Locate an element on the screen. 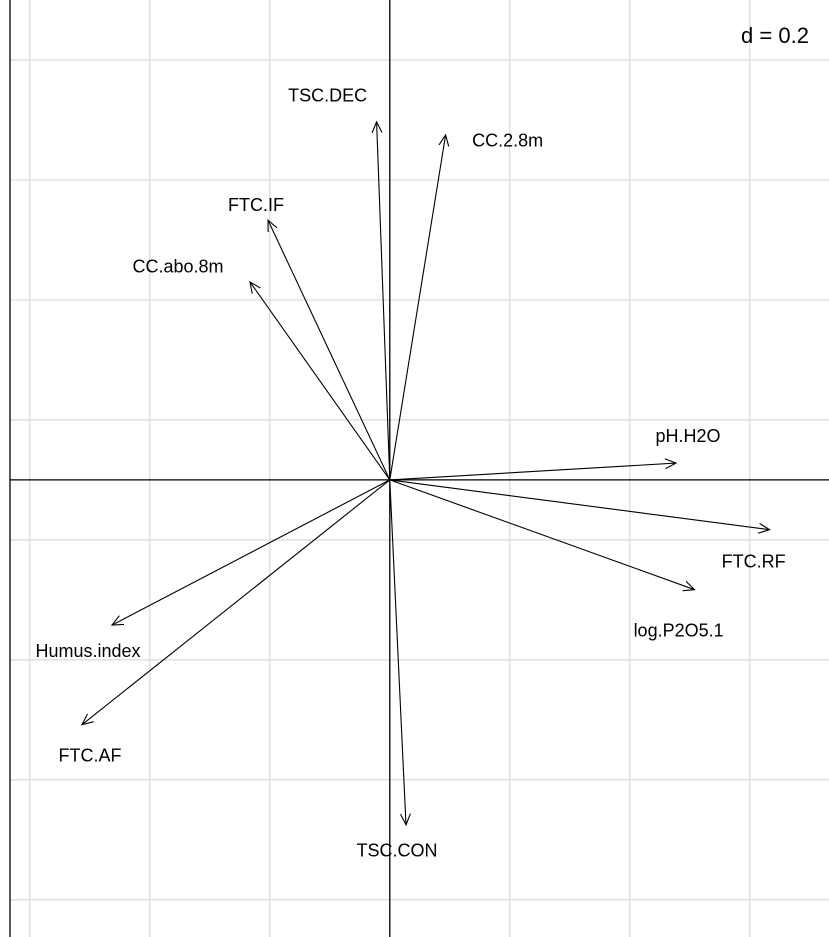 This screenshot has width=829, height=937. arrow-label: TSC.CON is located at coordinates (397, 851).